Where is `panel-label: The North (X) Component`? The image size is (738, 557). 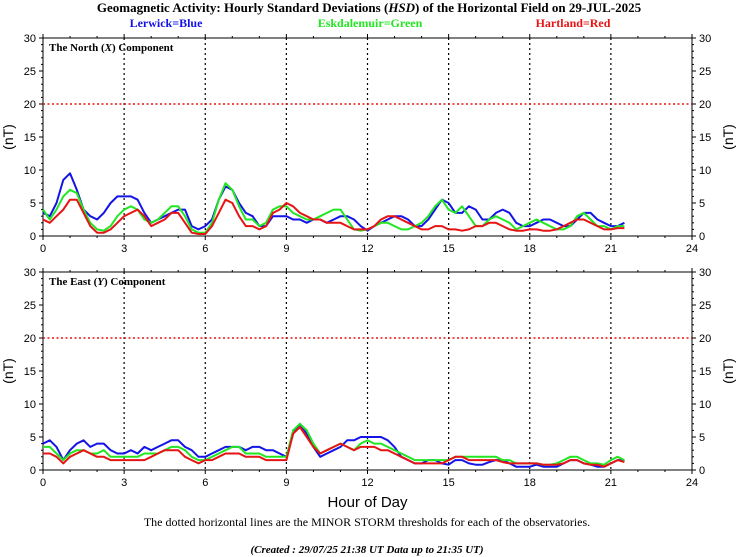
panel-label: The North (X) Component is located at coordinates (111, 48).